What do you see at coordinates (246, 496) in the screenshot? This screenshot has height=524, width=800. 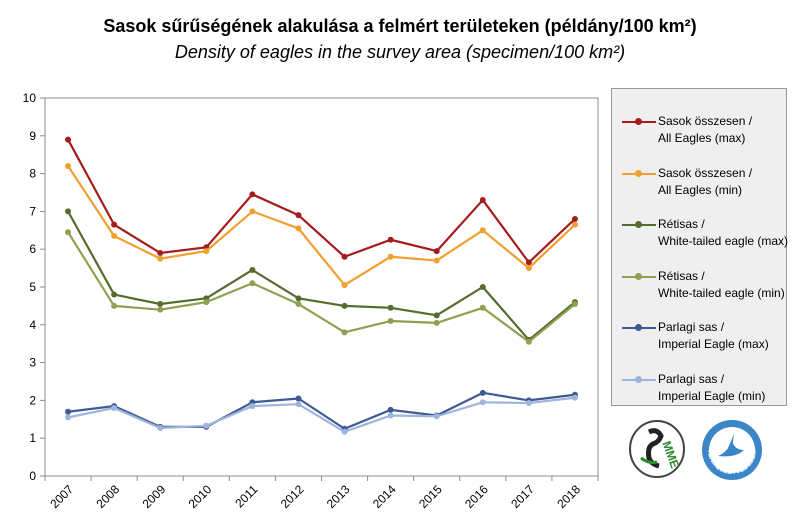 I see `x-tick-label: 2011` at bounding box center [246, 496].